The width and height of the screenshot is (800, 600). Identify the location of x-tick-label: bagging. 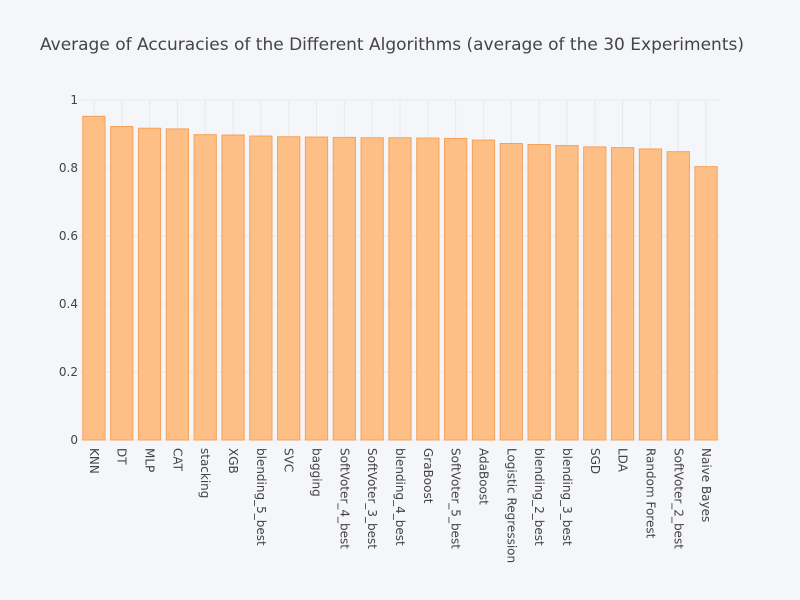
(317, 472).